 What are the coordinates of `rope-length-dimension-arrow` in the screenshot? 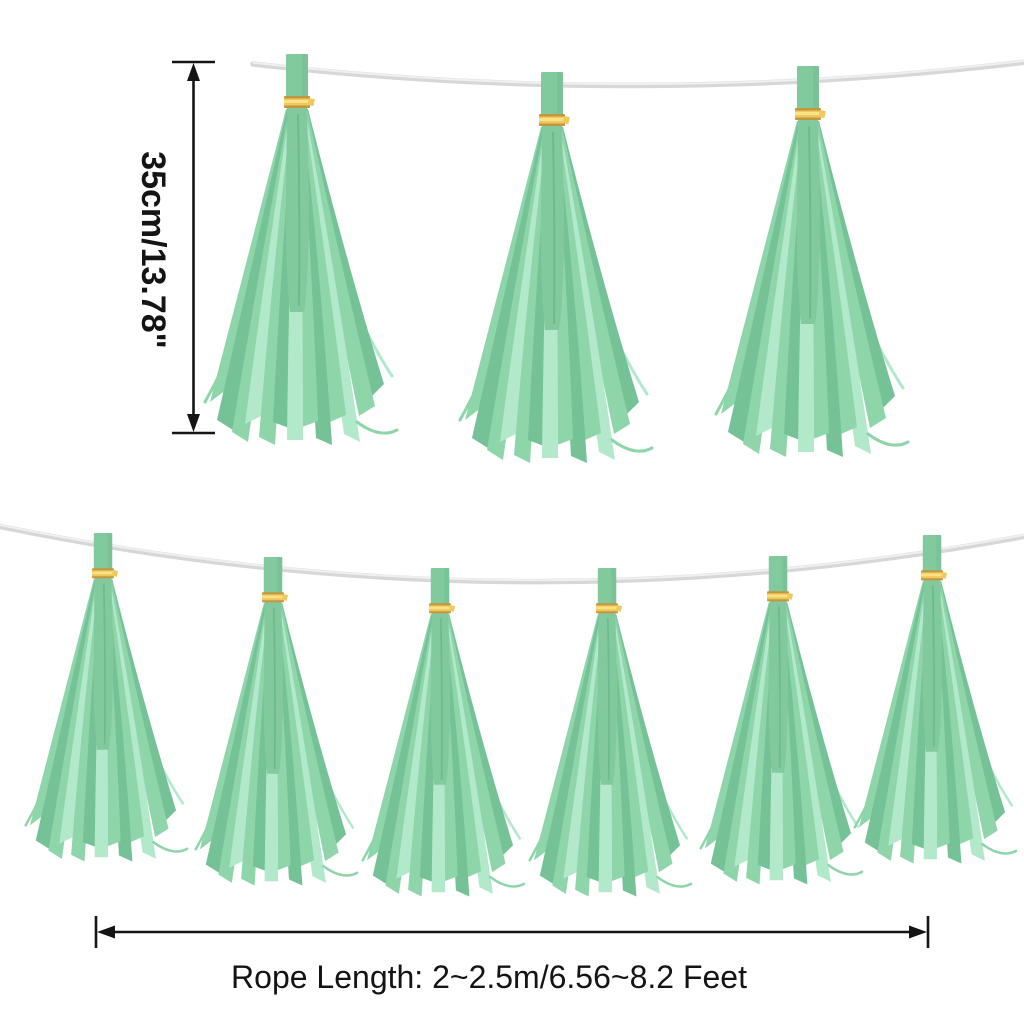 It's located at (512, 932).